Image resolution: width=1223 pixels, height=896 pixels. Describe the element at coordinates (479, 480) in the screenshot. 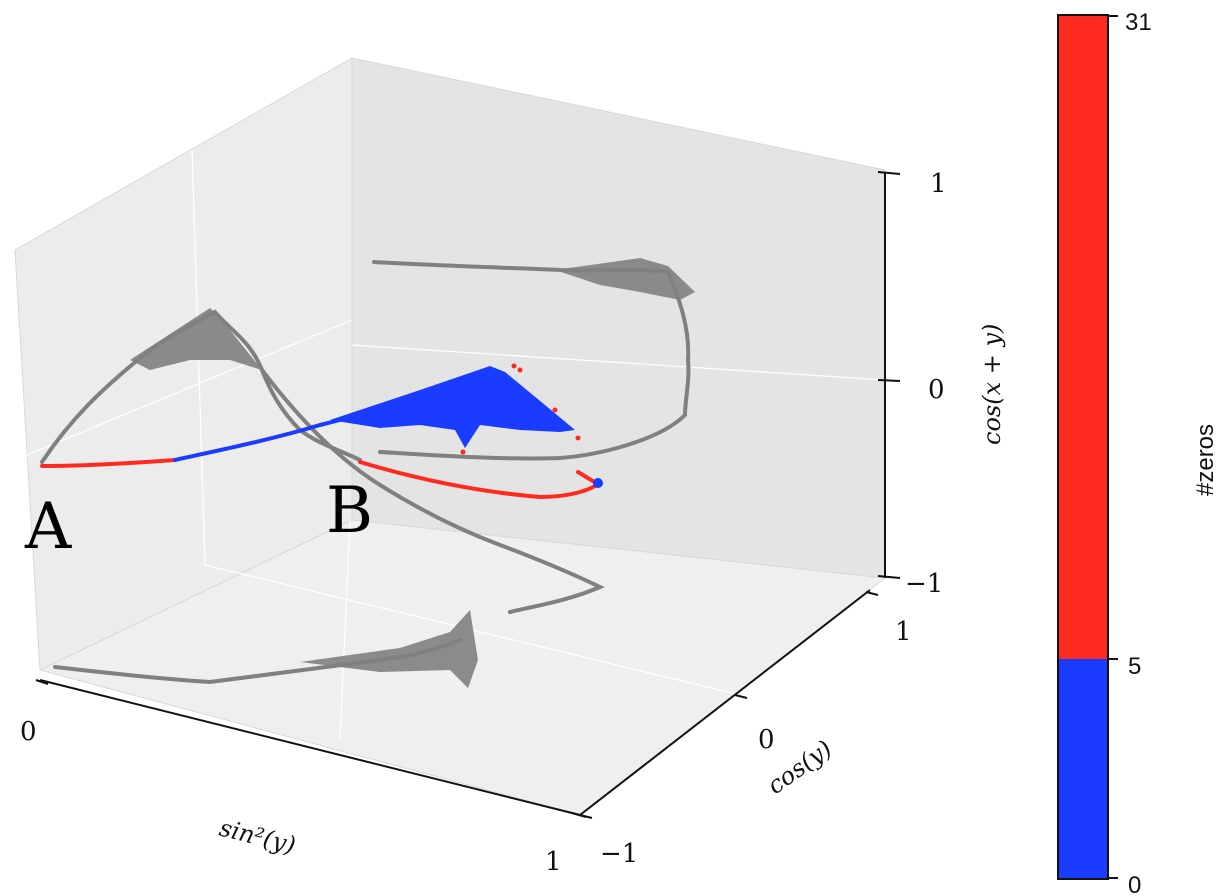

I see `segment-b-red` at that location.